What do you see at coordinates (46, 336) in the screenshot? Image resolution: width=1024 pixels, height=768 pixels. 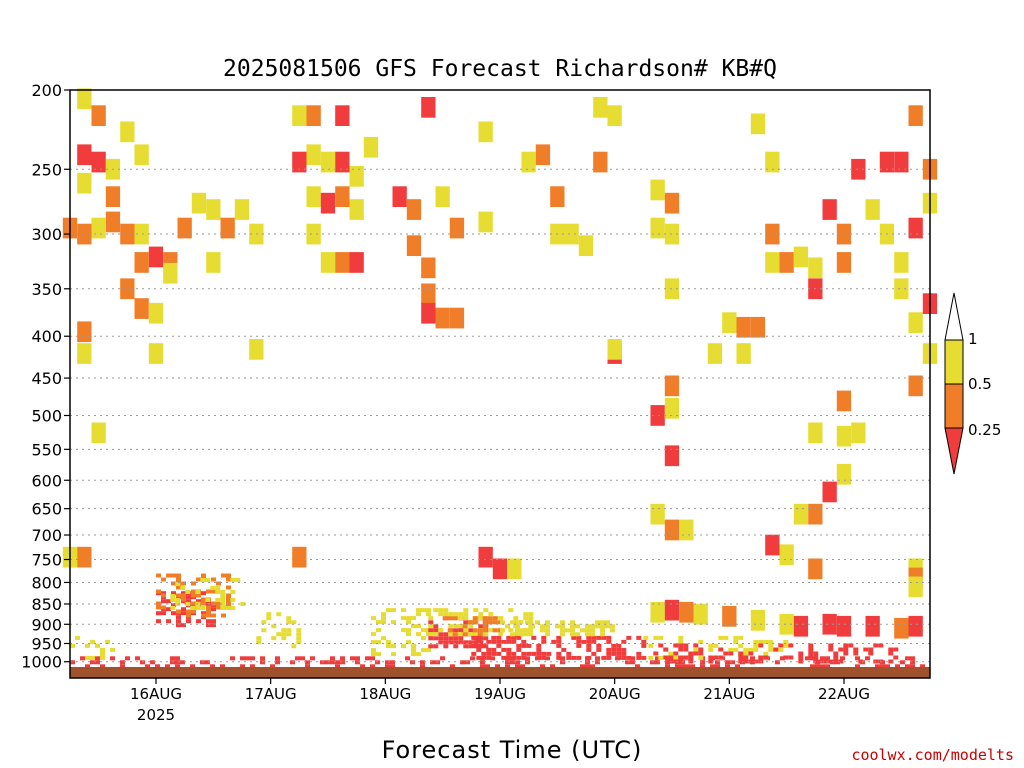 I see `y-tick-label: 400` at bounding box center [46, 336].